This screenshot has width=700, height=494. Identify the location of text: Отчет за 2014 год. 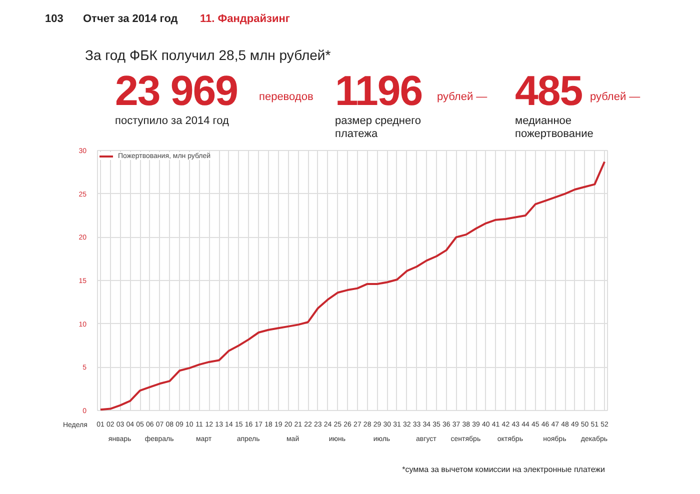
(130, 19).